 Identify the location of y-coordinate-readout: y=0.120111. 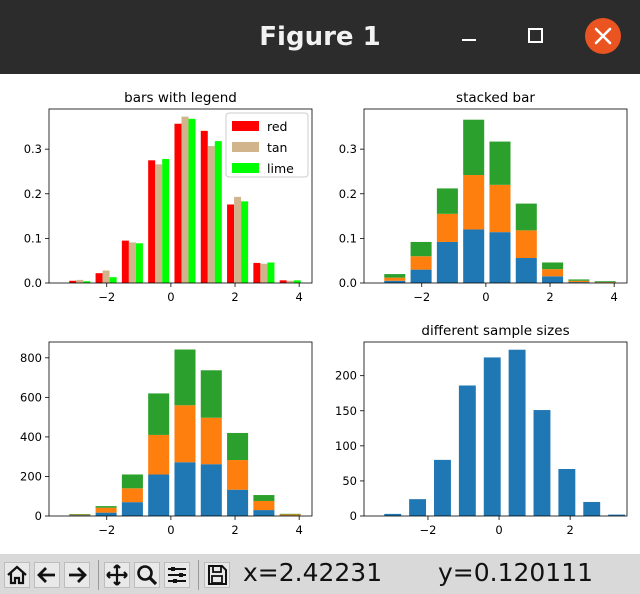
(516, 572).